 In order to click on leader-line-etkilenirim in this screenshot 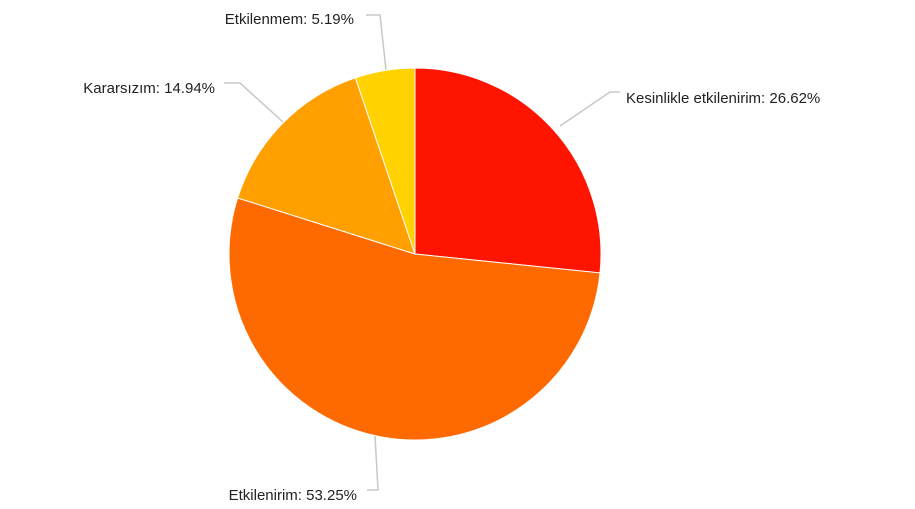, I will do `click(373, 463)`.